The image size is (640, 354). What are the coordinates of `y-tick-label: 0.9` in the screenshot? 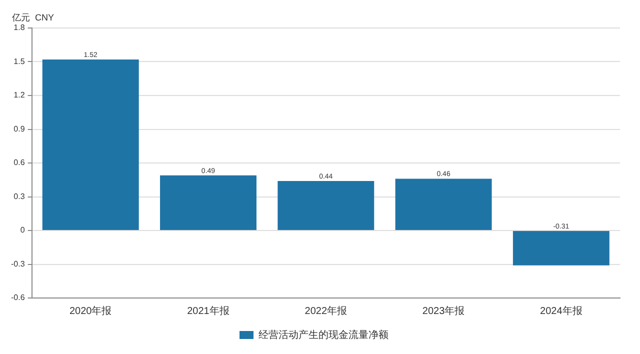 It's located at (20, 129).